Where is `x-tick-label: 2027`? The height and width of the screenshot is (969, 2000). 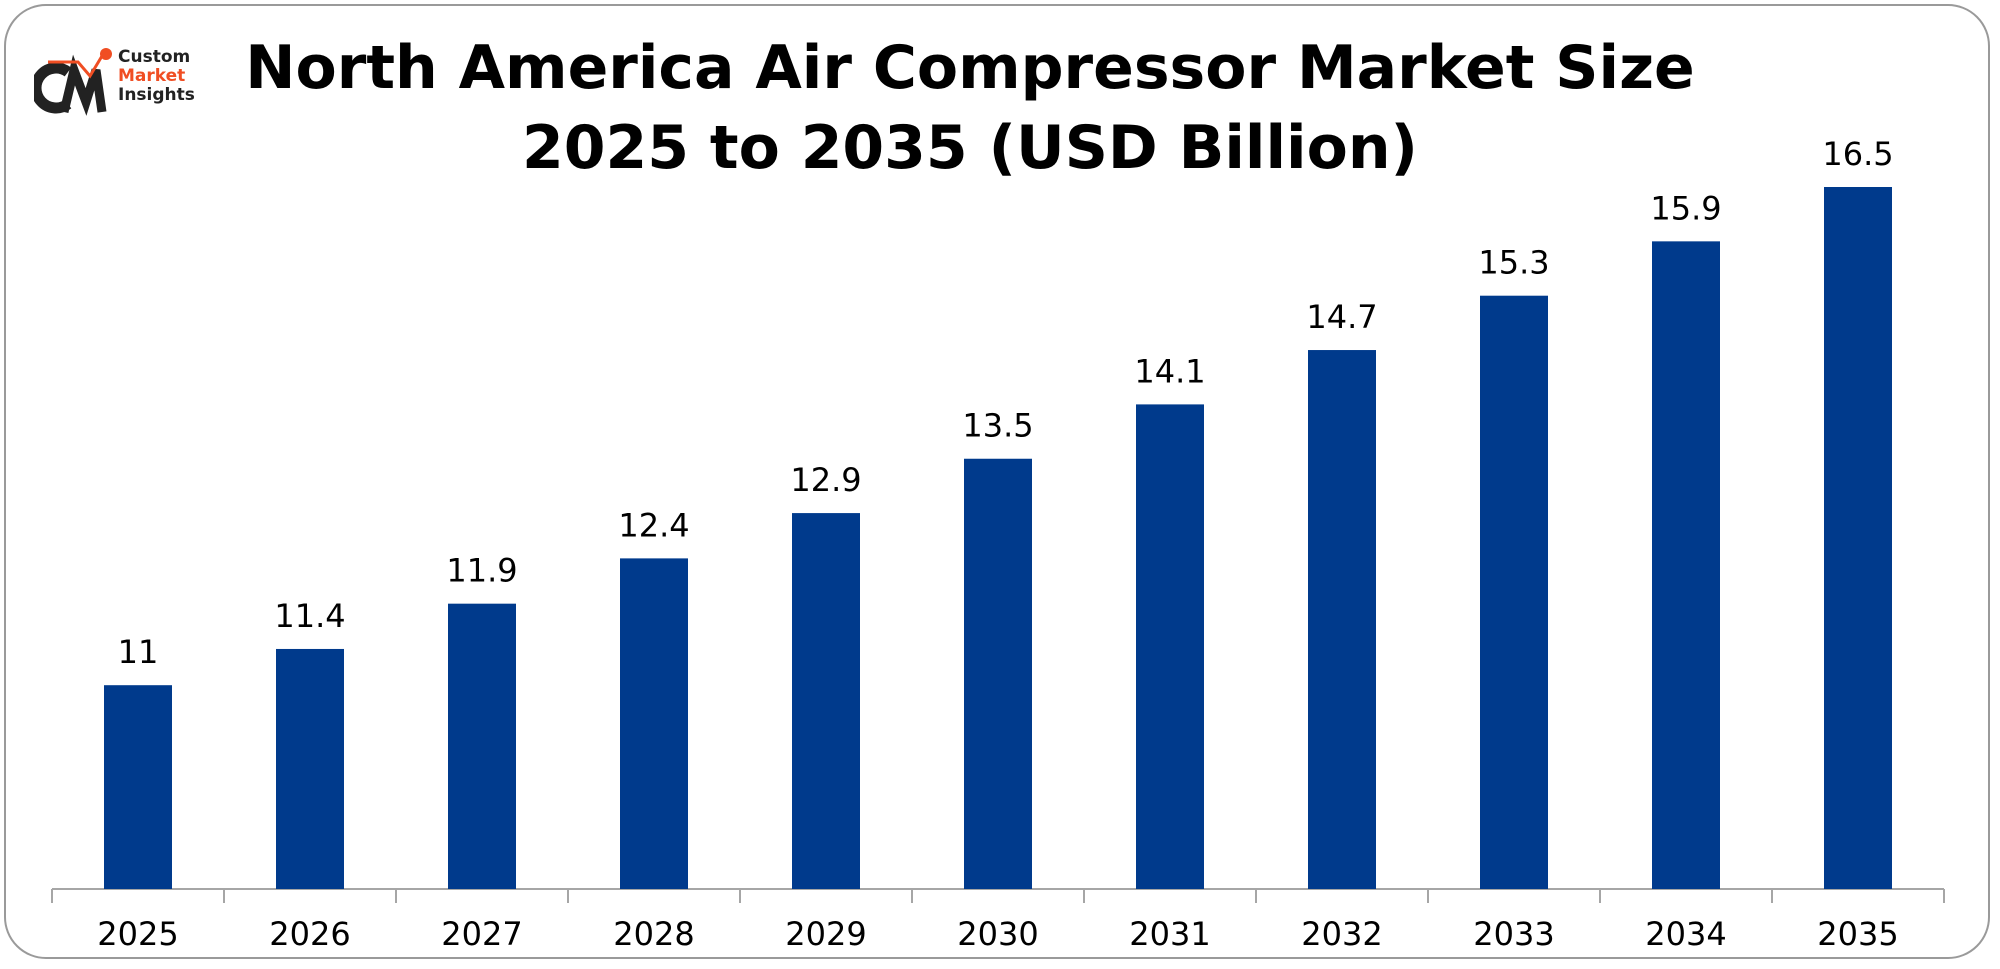
x-tick-label: 2027 is located at coordinates (481, 934).